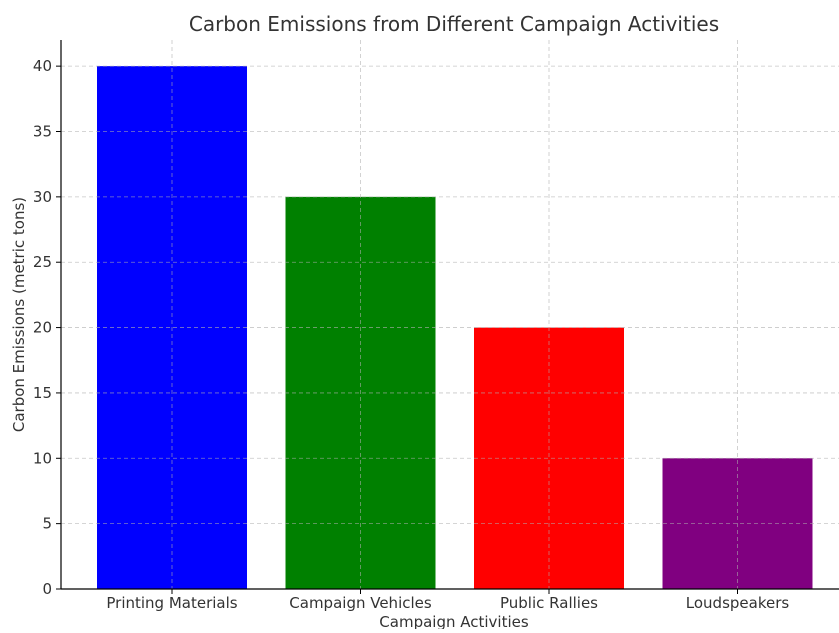 The width and height of the screenshot is (839, 633). I want to click on x-tick-label: Printing Materials, so click(171, 603).